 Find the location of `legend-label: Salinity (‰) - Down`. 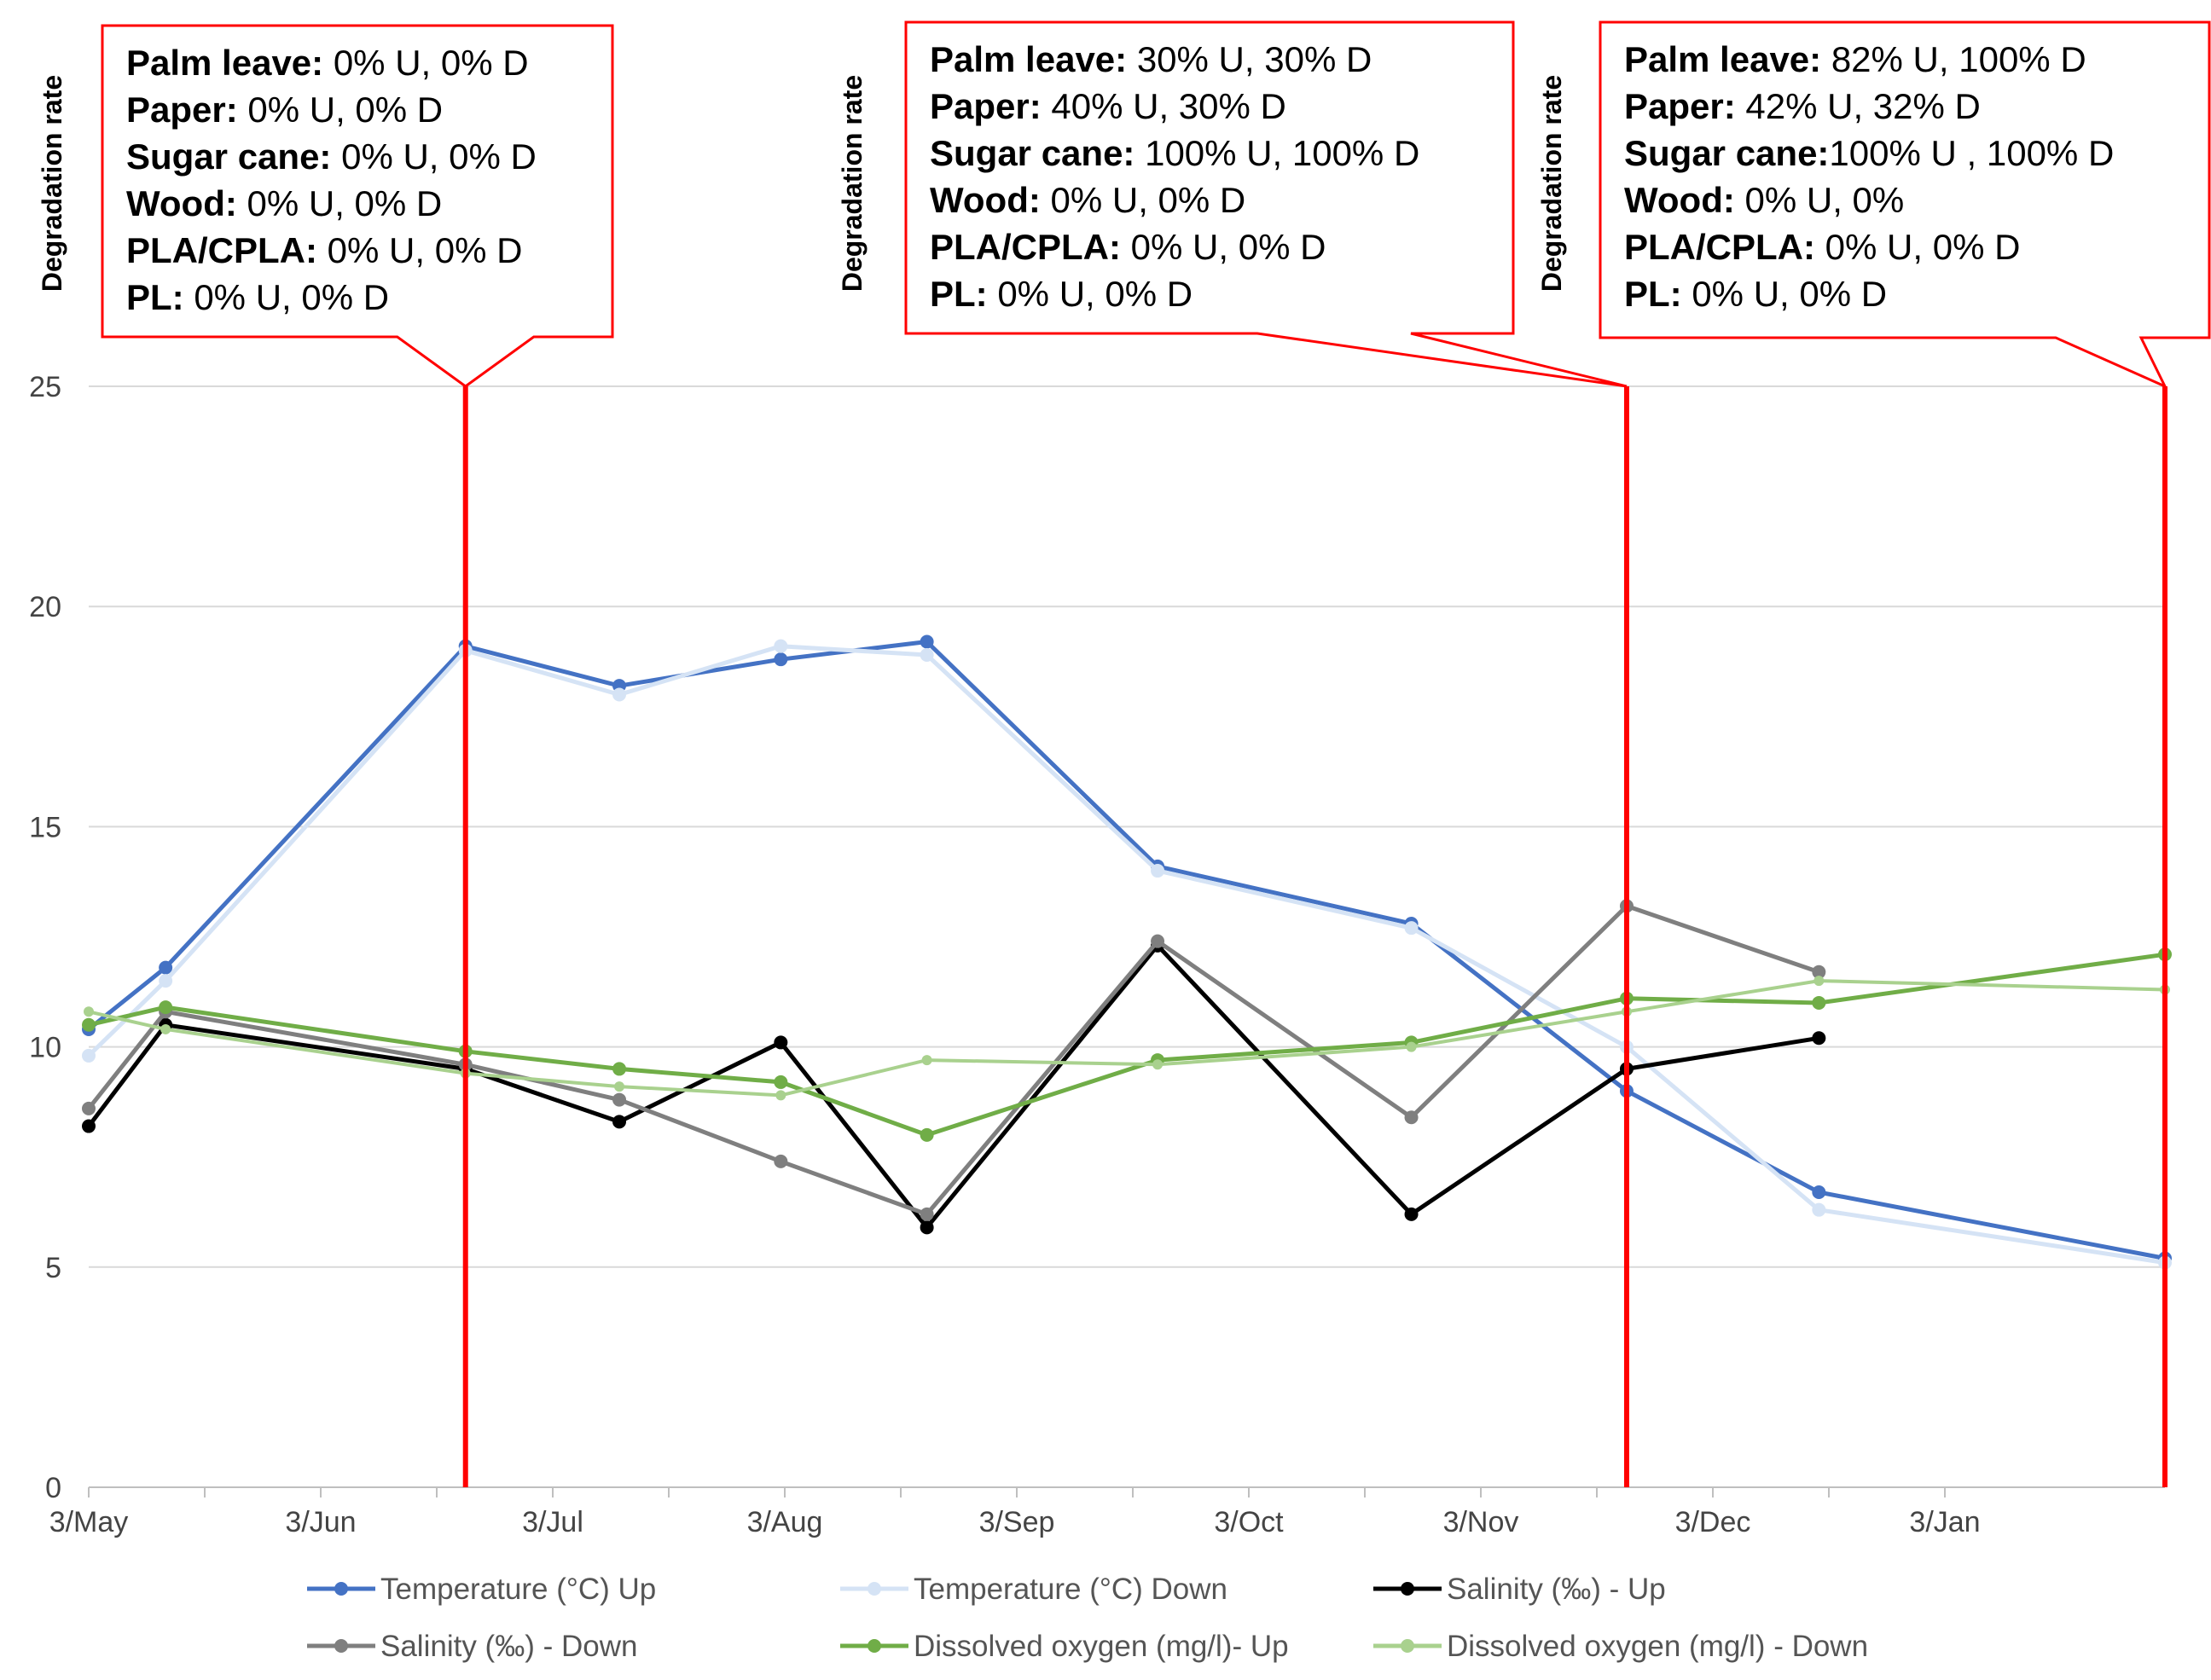

legend-label: Salinity (‰) - Down is located at coordinates (508, 1646).